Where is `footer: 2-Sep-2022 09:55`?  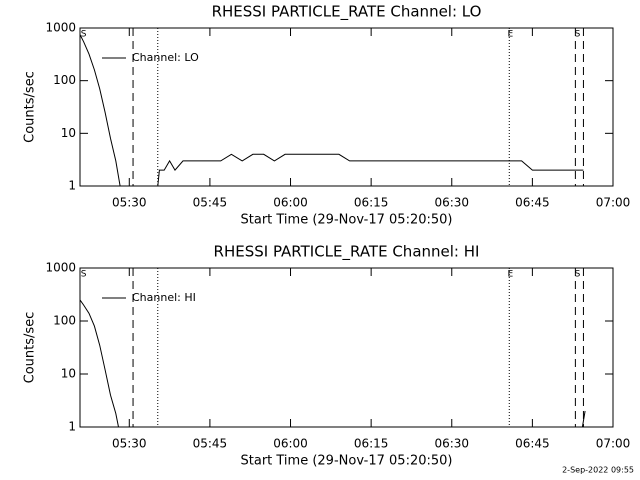
footer: 2-Sep-2022 09:55 is located at coordinates (598, 470).